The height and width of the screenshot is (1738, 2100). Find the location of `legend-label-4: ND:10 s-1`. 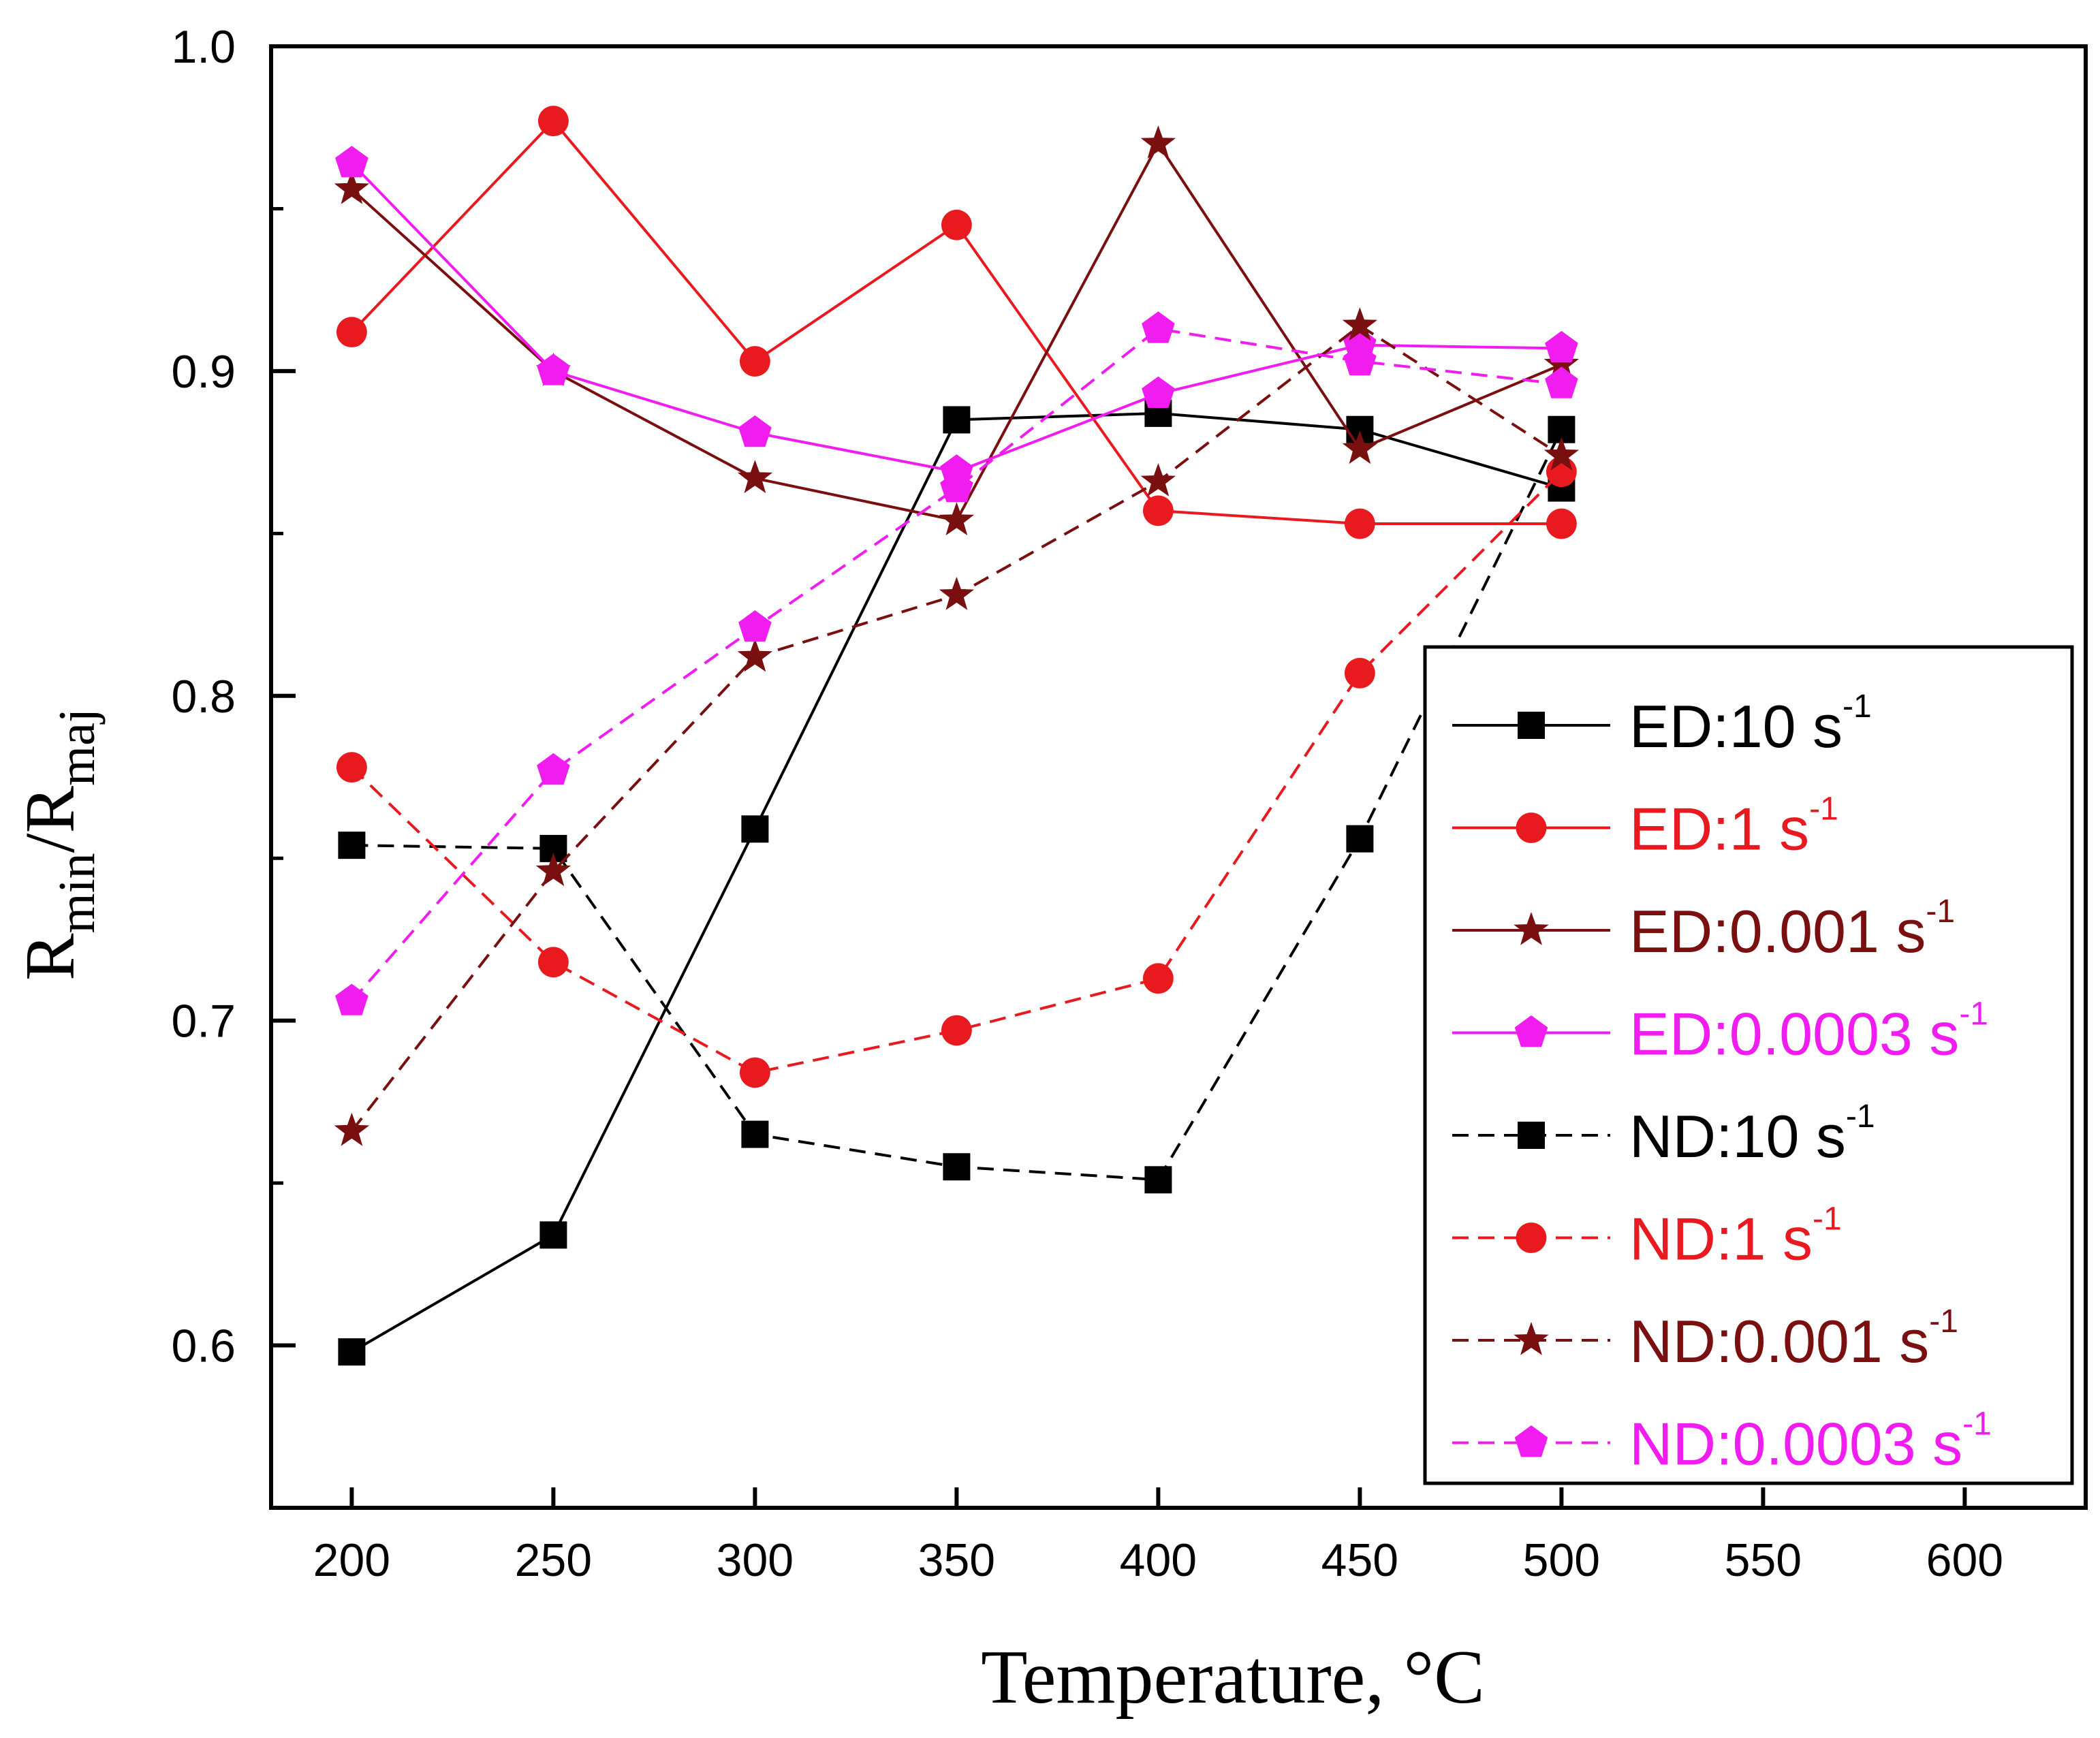

legend-label-4: ND:10 s-1 is located at coordinates (1752, 1134).